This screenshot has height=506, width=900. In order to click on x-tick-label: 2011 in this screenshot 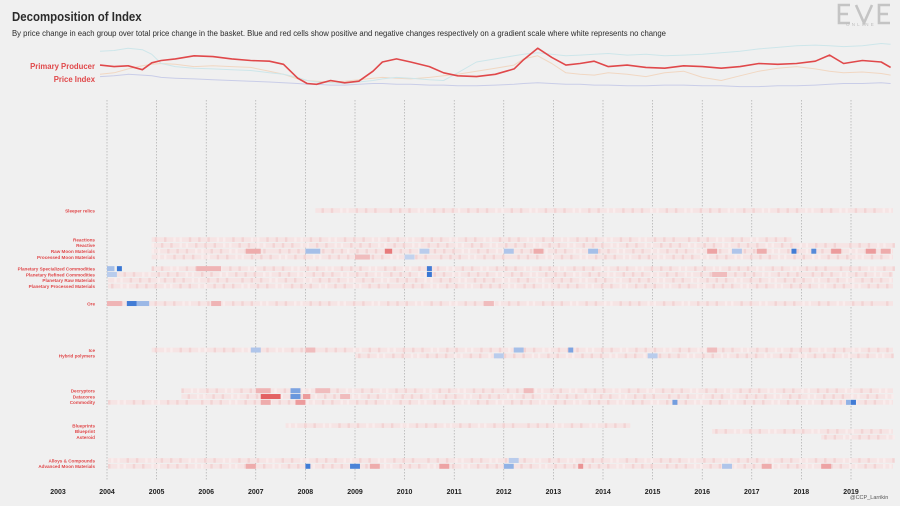, I will do `click(454, 492)`.